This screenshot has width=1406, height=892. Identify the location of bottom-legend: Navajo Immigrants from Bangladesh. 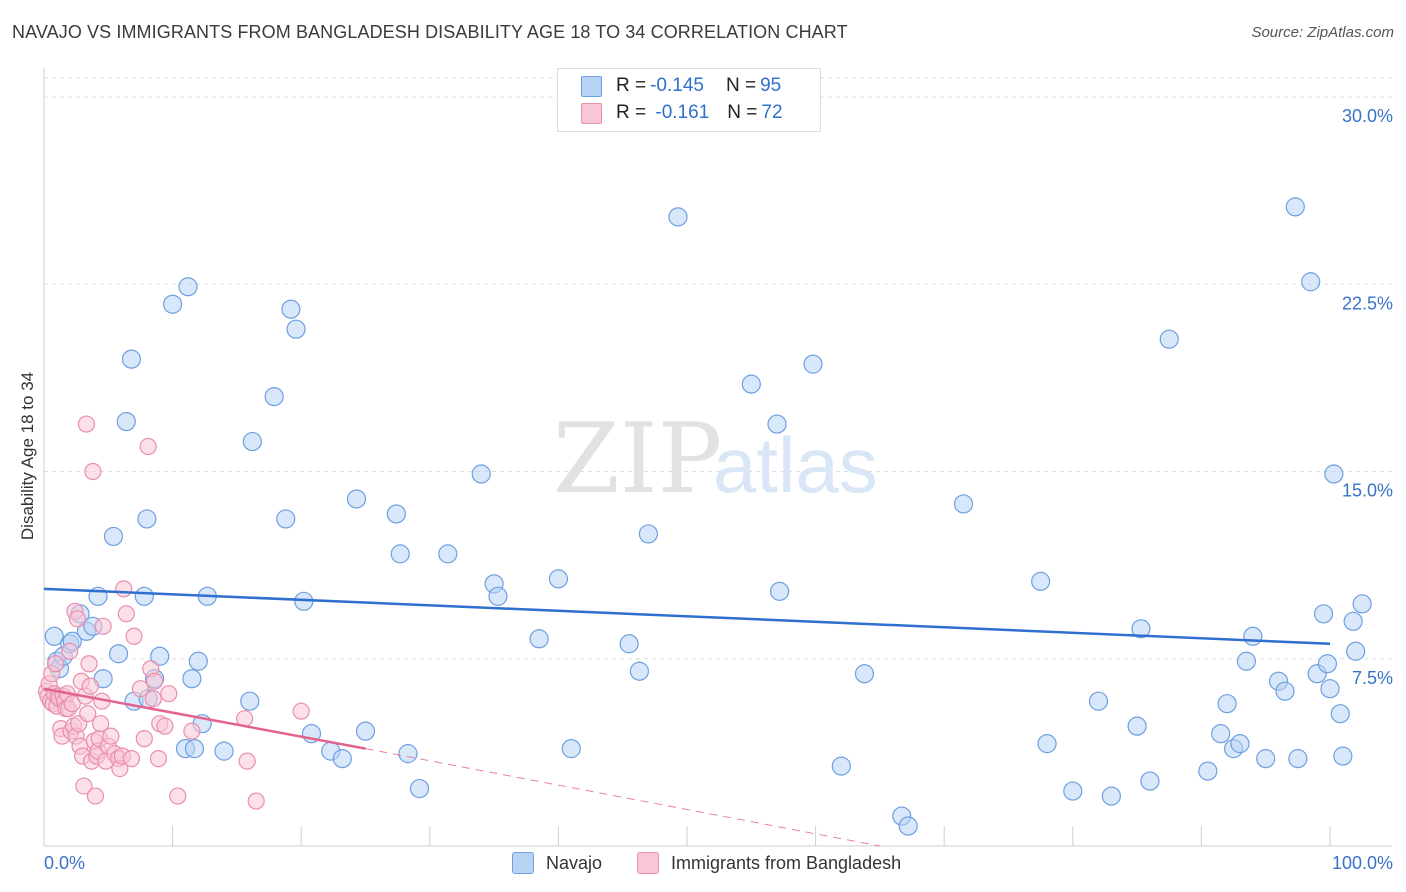
(703, 864).